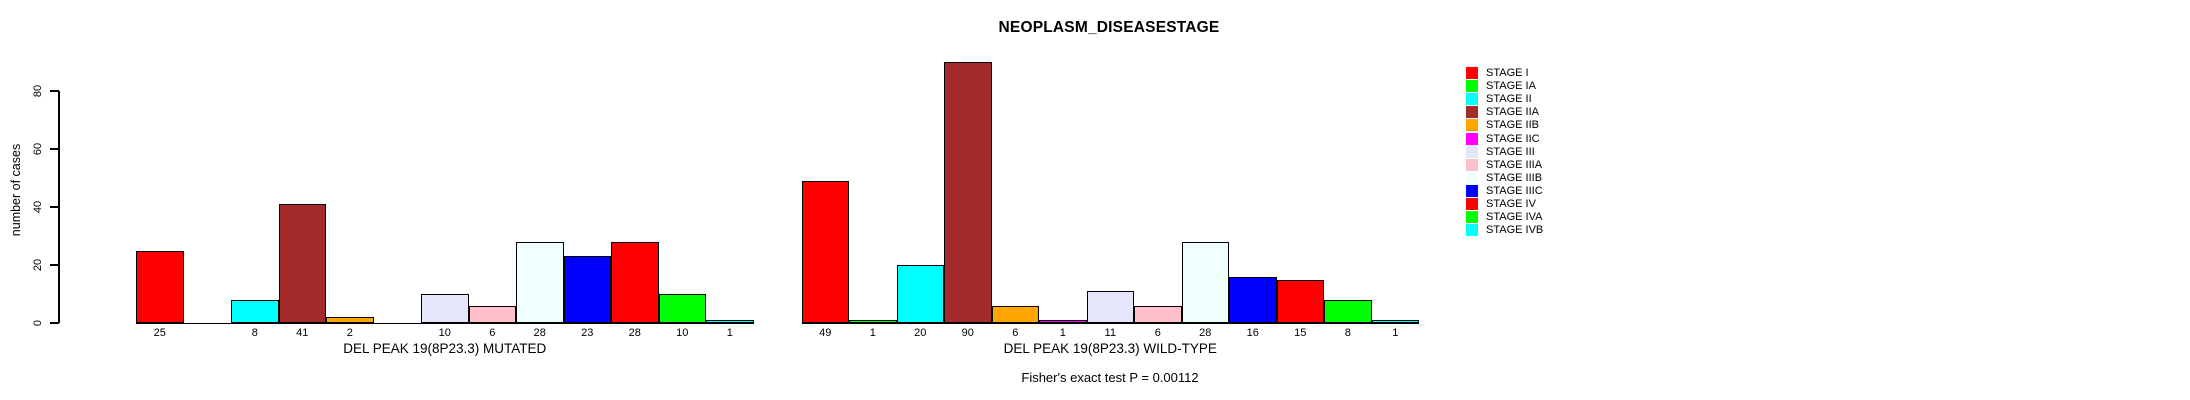 The width and height of the screenshot is (2190, 400). I want to click on bar-value-label: 41, so click(302, 333).